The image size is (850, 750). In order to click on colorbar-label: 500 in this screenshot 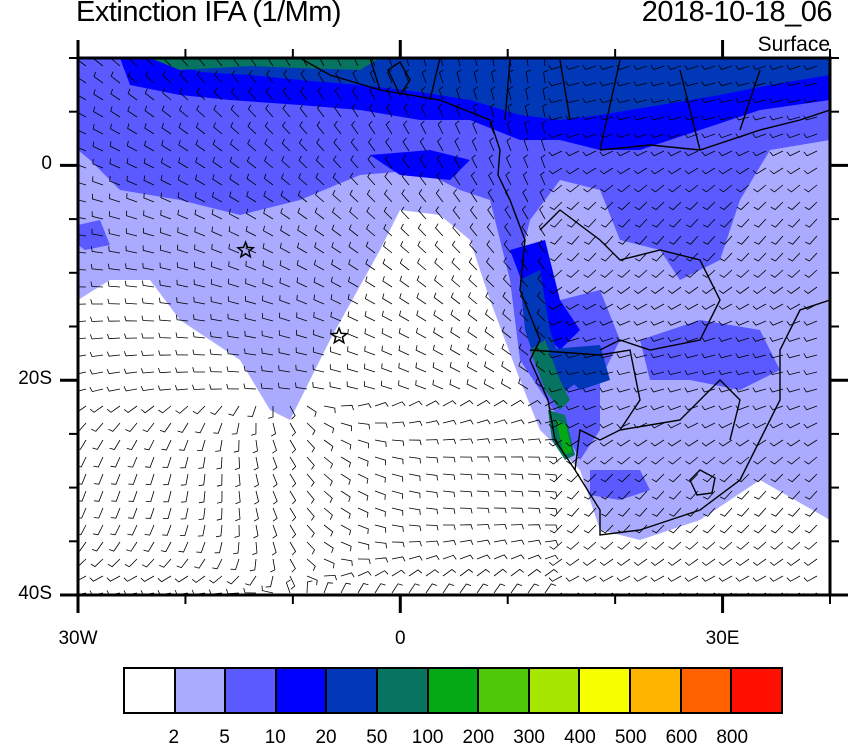, I will do `click(630, 737)`.